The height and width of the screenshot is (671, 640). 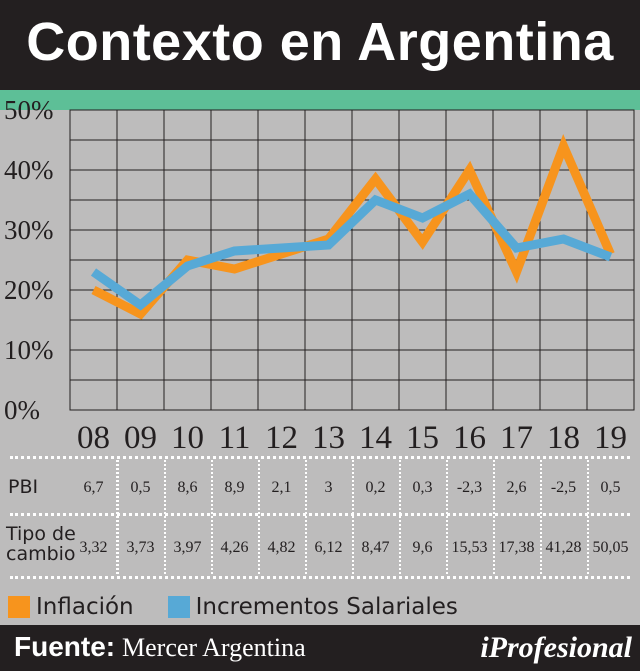 I want to click on legend-item-salary: Incrementos Salariales, so click(x=312, y=607).